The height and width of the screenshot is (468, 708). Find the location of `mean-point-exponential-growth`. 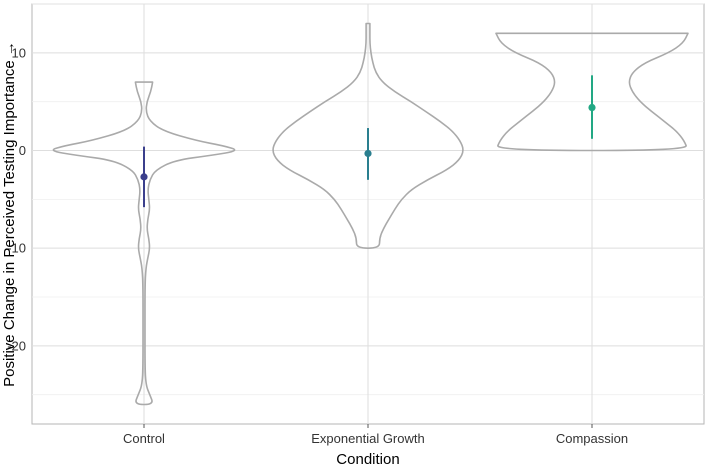

mean-point-exponential-growth is located at coordinates (368, 153).